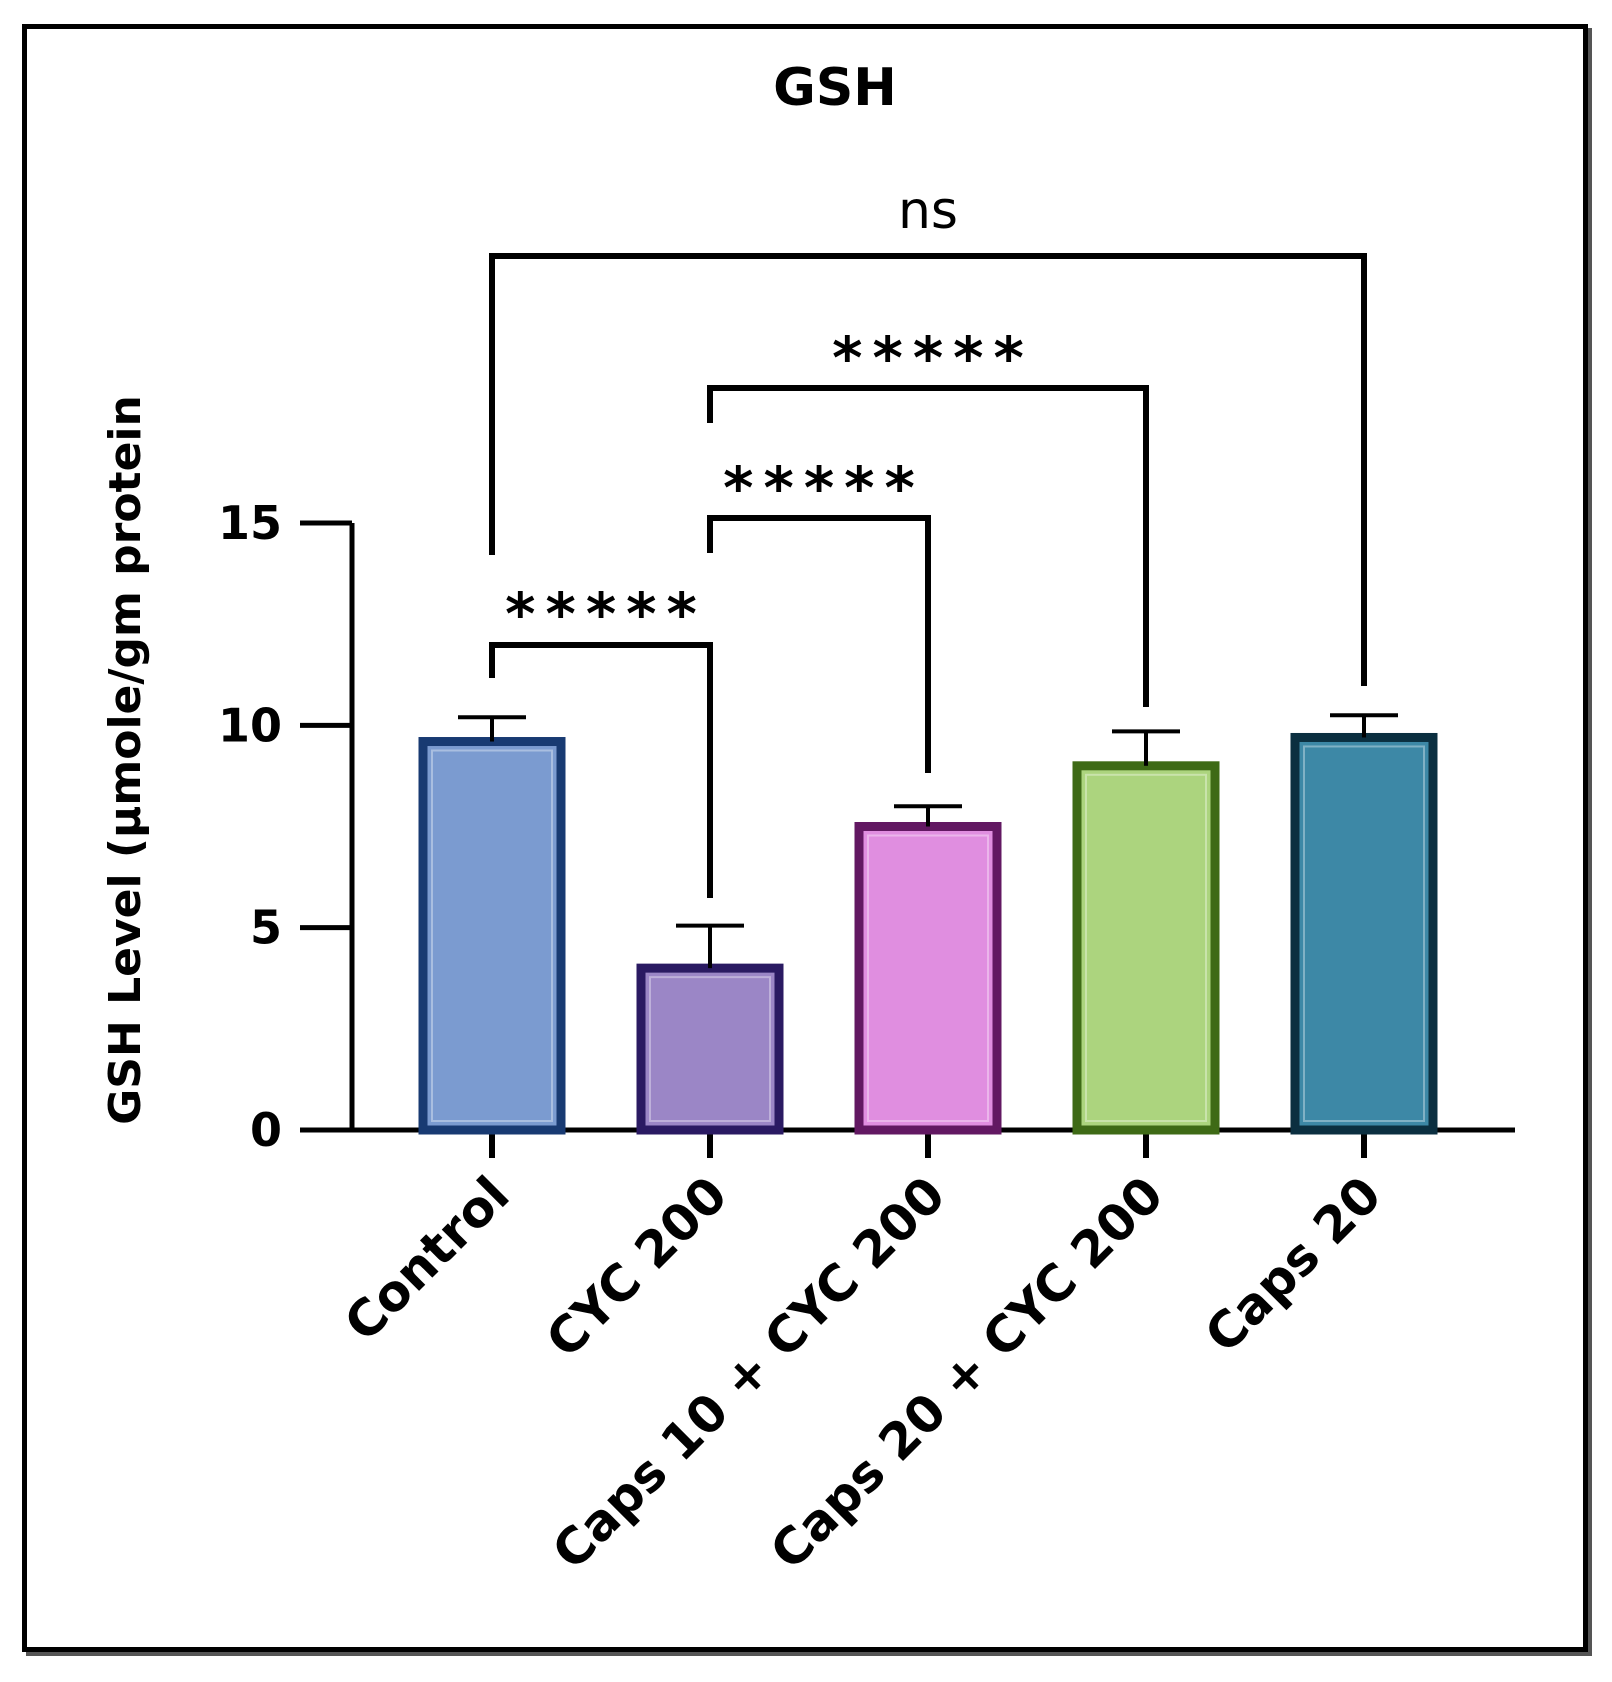 The image size is (1612, 1682). Describe the element at coordinates (426, 1258) in the screenshot. I see `x-tick-label: Control` at that location.